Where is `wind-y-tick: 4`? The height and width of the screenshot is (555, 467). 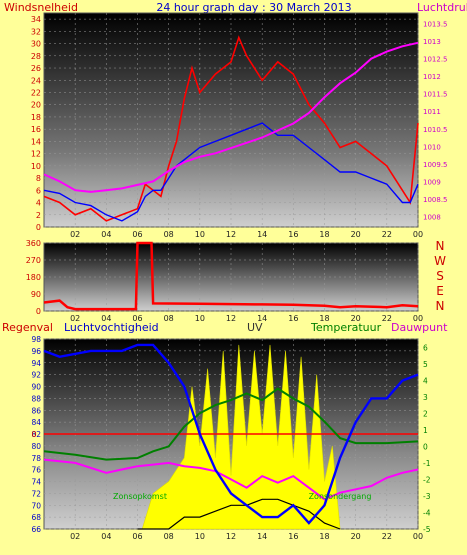
wind-y-tick: 4 is located at coordinates (38, 203).